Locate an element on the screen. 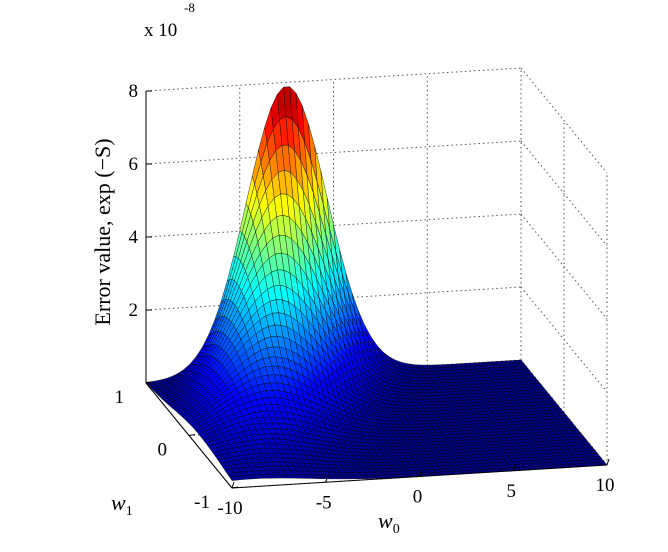  x-tick-label: 10 is located at coordinates (605, 485).